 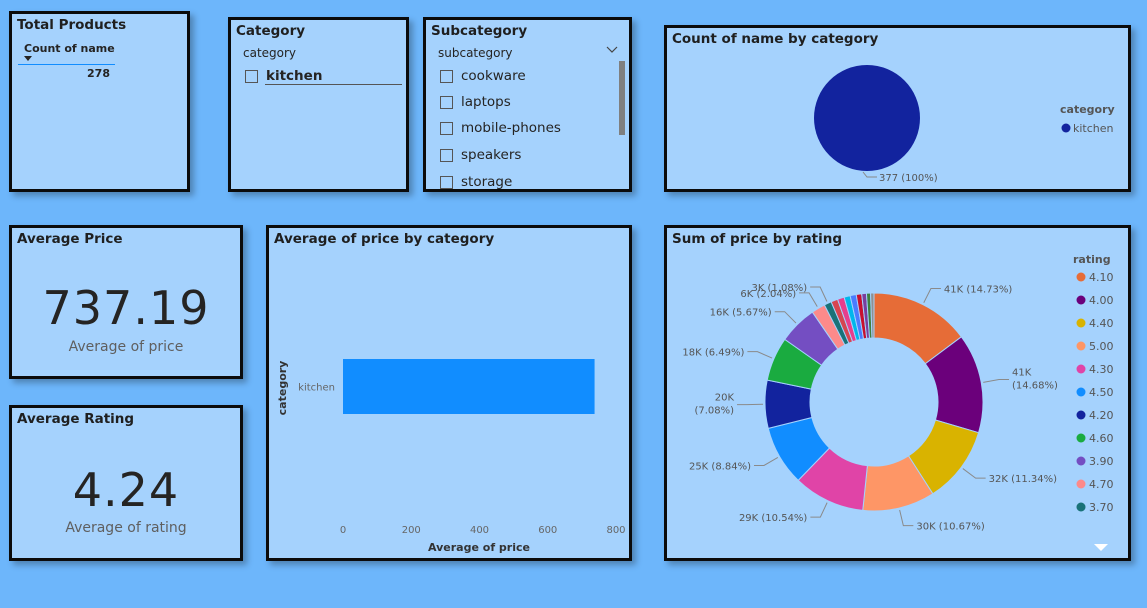 What do you see at coordinates (1035, 386) in the screenshot?
I see `donut-data-label: (14.68%)` at bounding box center [1035, 386].